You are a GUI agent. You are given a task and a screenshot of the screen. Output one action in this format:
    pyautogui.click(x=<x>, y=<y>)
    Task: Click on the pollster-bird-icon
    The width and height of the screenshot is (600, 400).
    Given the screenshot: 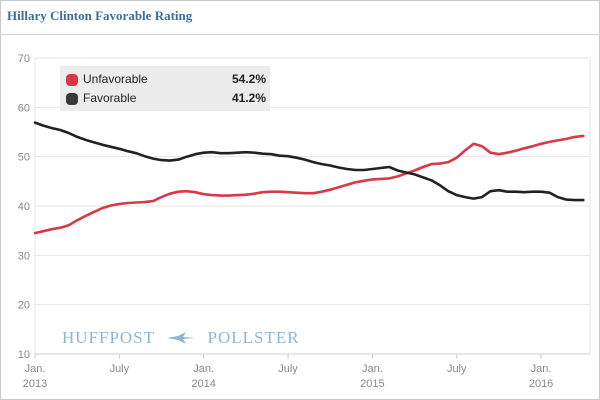 What is the action you would take?
    pyautogui.click(x=181, y=338)
    